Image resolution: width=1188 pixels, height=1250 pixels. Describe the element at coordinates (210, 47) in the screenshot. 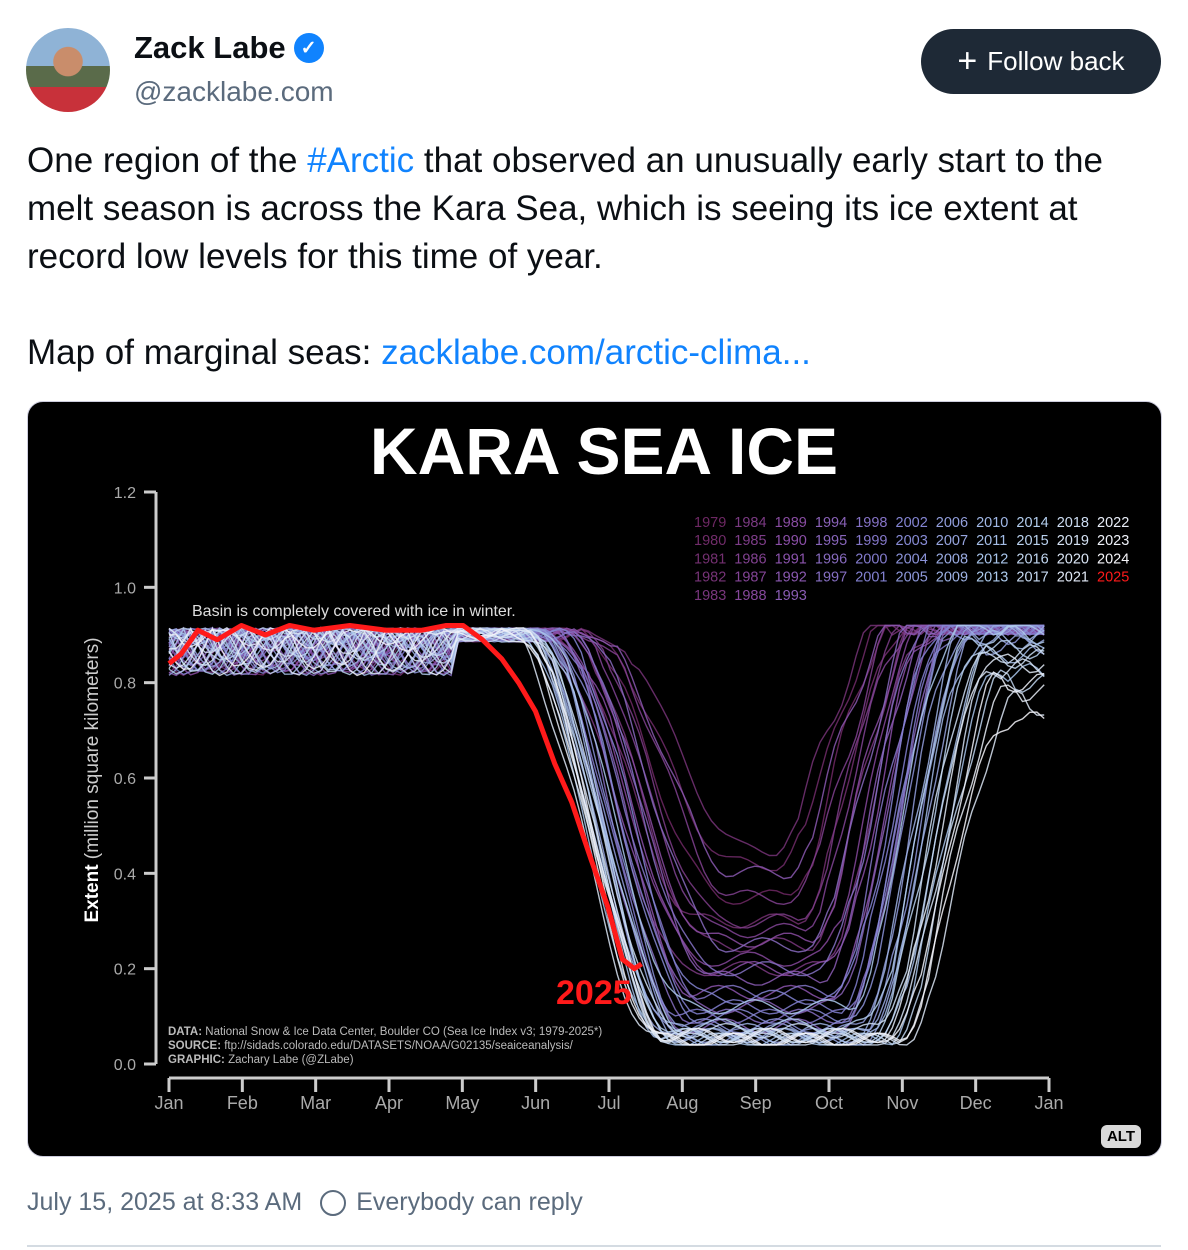

I see `author-name-text: Zack Labe` at that location.